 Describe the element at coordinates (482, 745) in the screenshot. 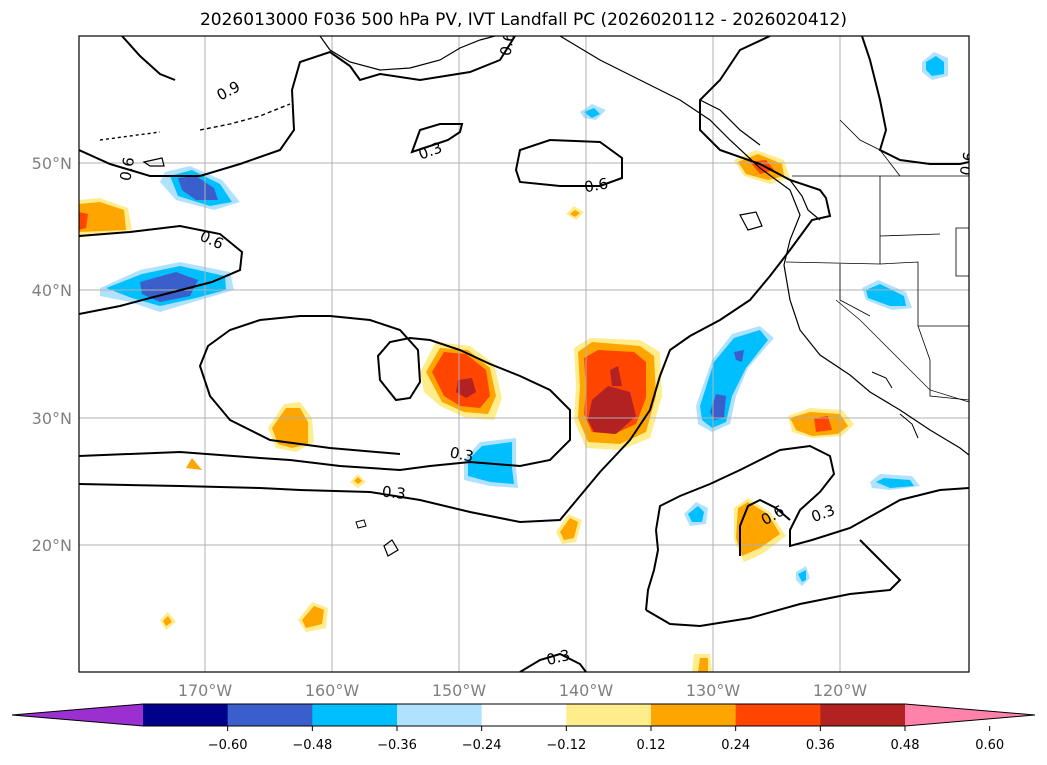

I see `colorbar-tick-label: −0.24` at that location.